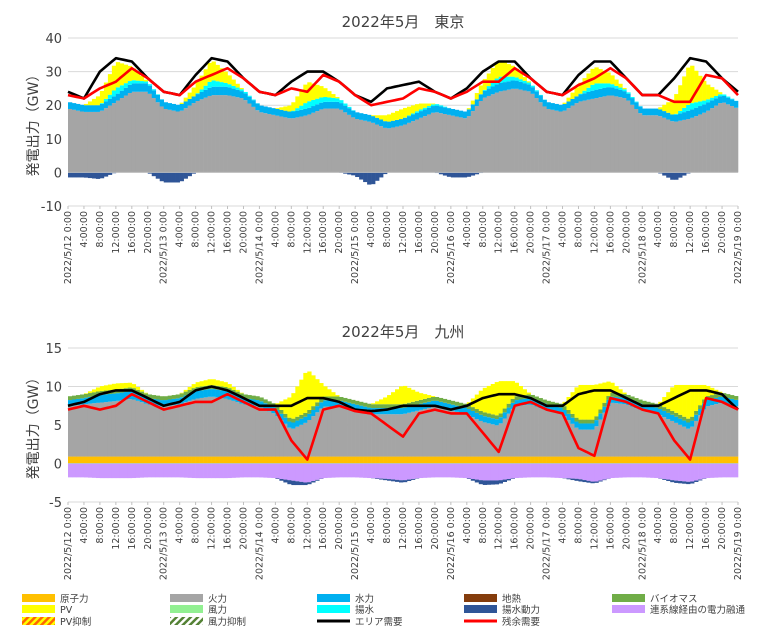 Image resolution: width=768 pixels, height=640 pixels. I want to click on x-tick-label: 2022/5/19 0:00, so click(738, 247).